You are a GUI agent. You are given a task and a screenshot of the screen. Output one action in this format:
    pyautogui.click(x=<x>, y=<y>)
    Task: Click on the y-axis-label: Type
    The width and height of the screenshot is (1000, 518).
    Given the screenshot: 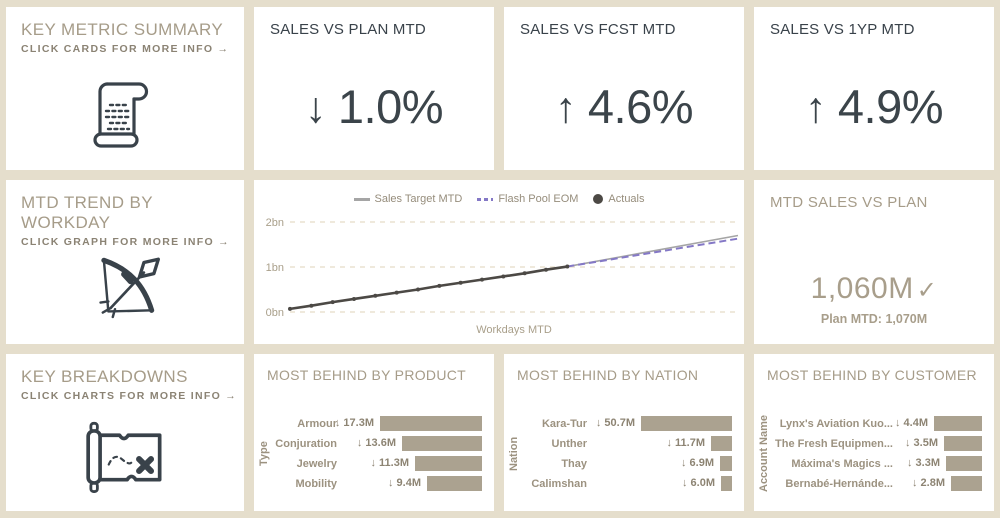 What is the action you would take?
    pyautogui.click(x=264, y=453)
    